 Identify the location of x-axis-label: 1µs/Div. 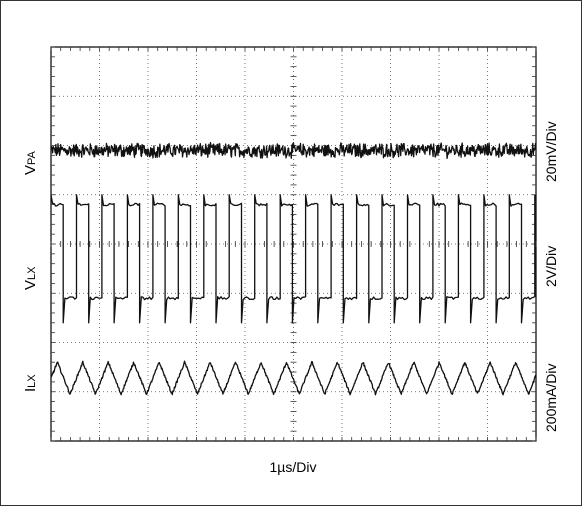
(293, 467).